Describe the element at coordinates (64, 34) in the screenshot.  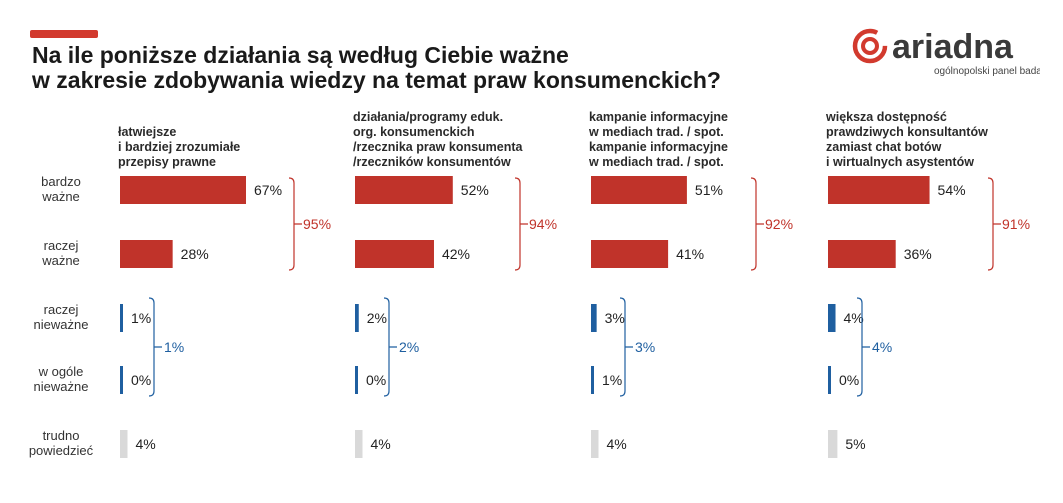
I see `accent-bar` at that location.